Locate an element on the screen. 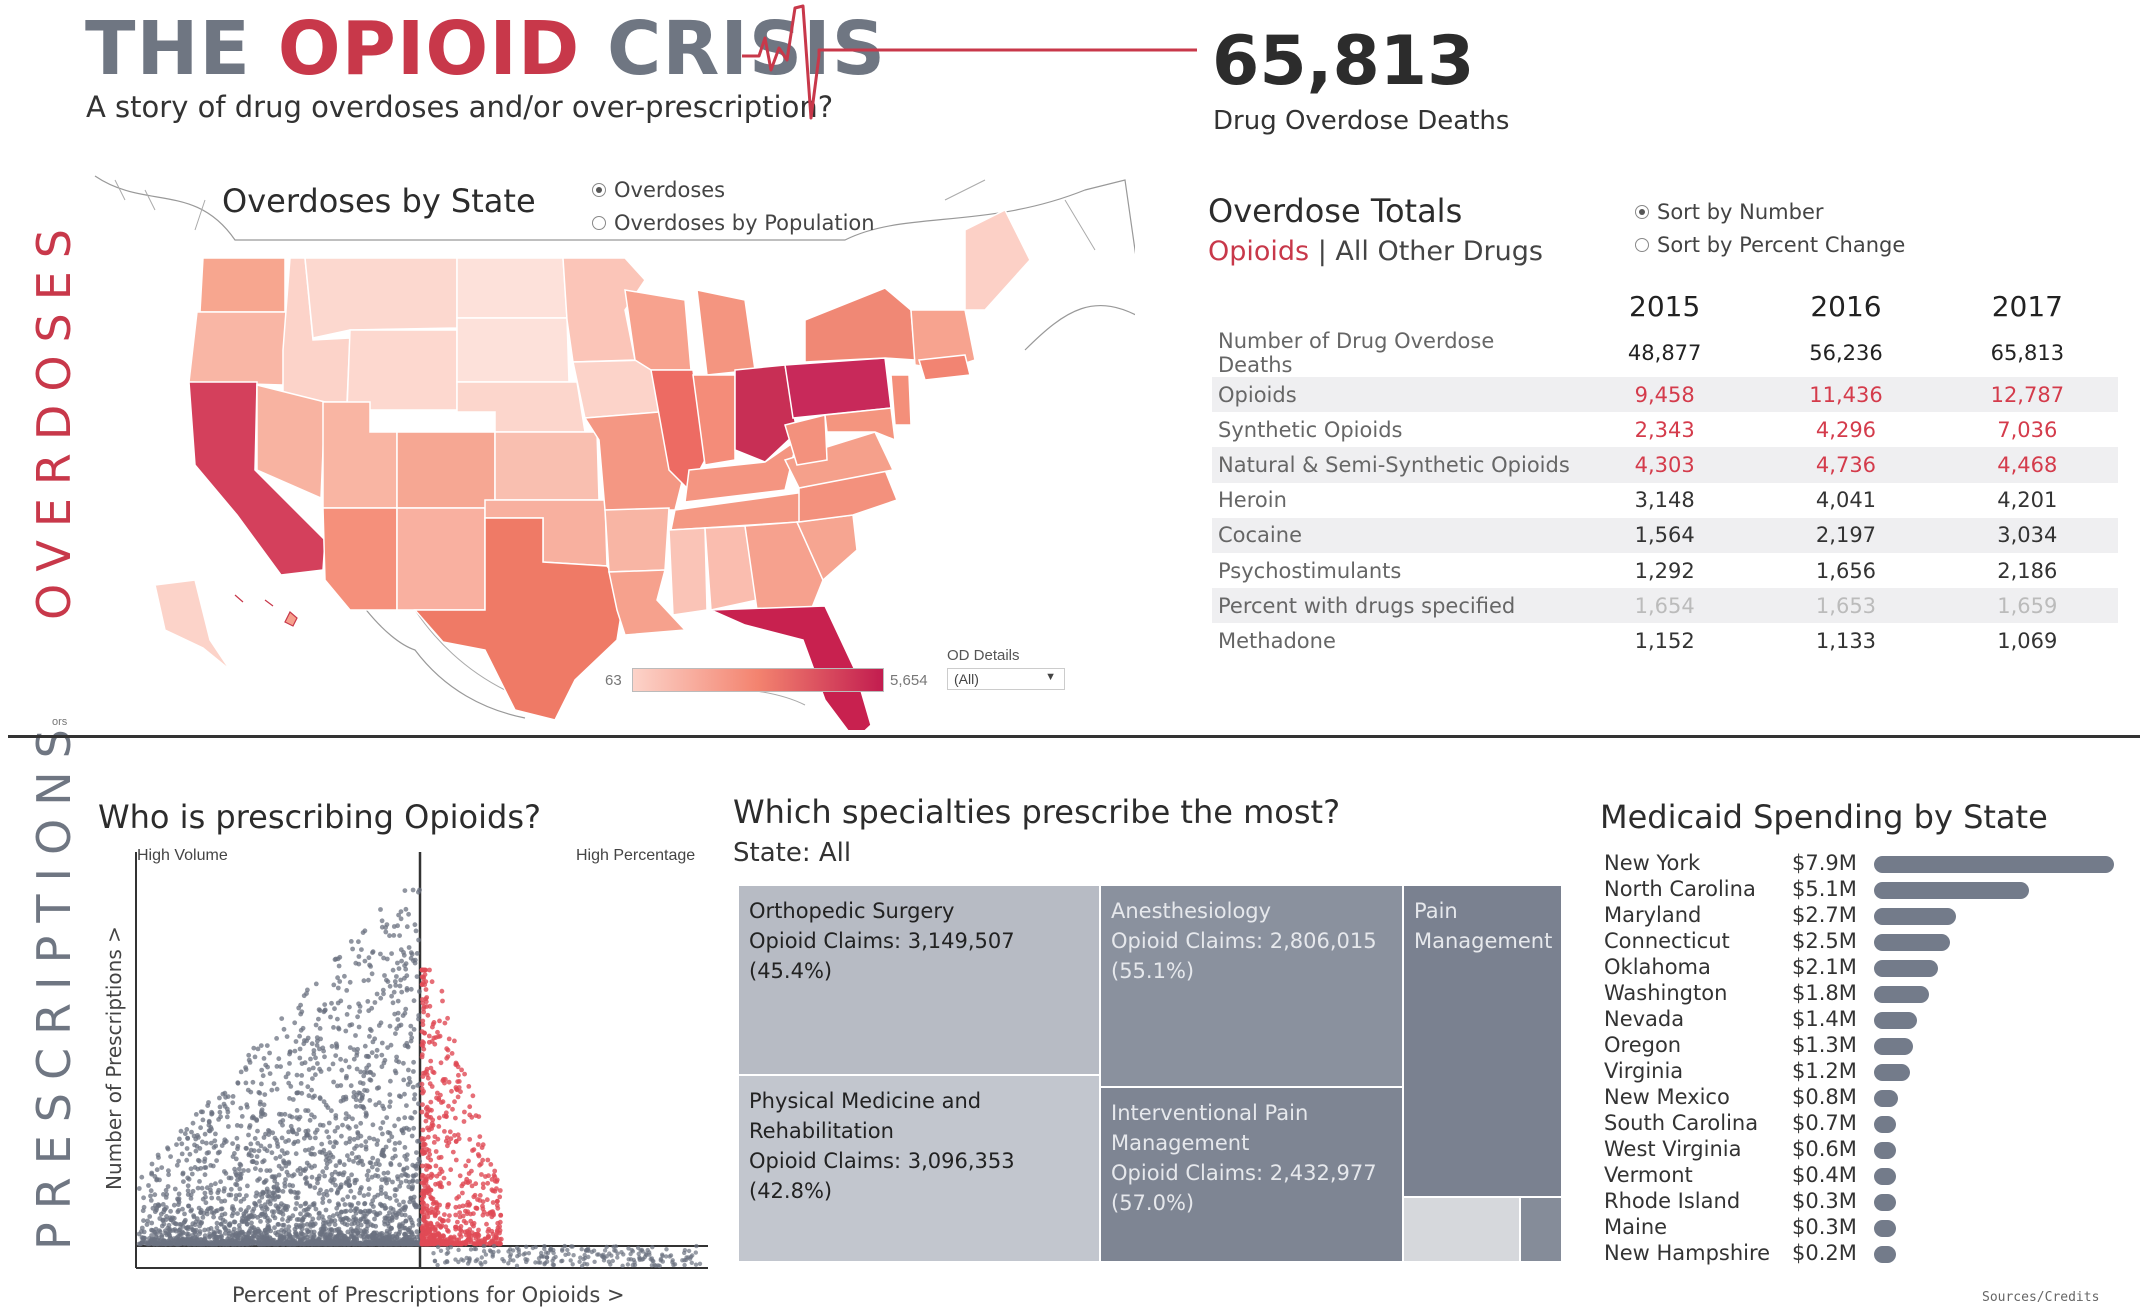 The width and height of the screenshot is (2140, 1307). table-row: Psychostimulants 1,292 1,656 2,186 is located at coordinates (1665, 570).